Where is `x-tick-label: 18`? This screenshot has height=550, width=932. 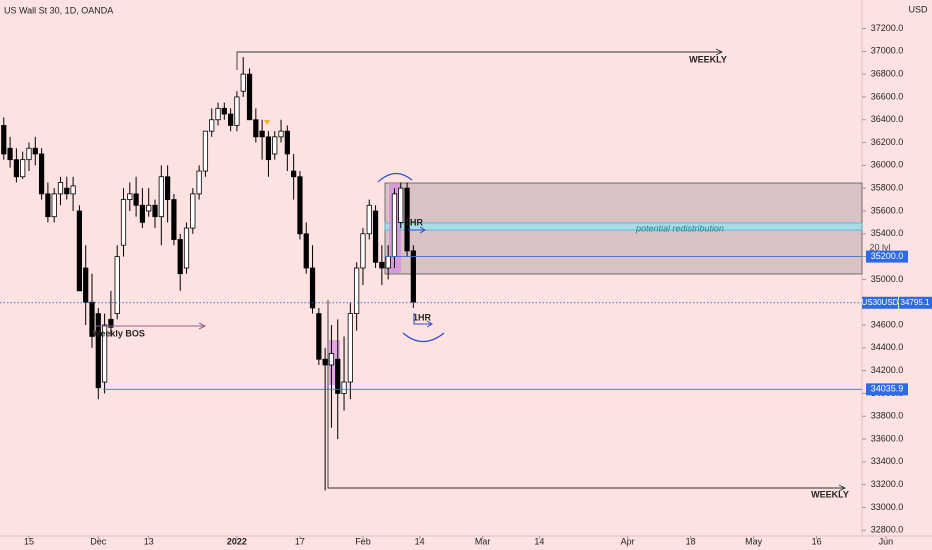
x-tick-label: 18 is located at coordinates (691, 541).